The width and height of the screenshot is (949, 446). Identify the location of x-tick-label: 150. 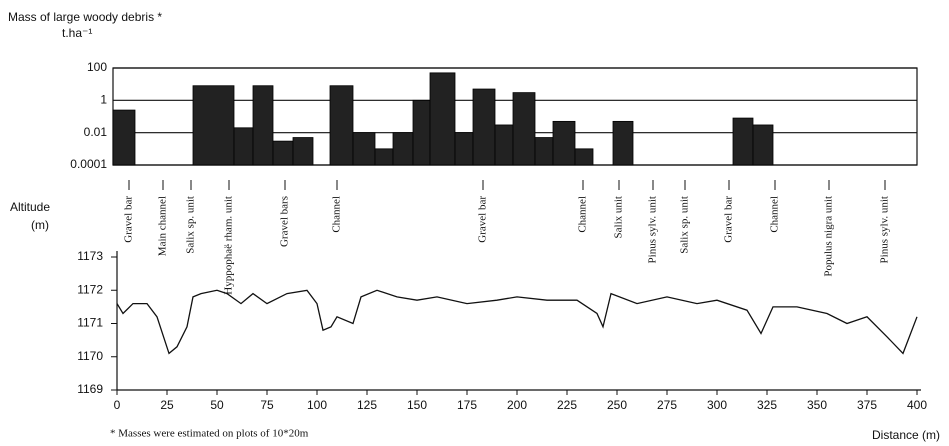
(417, 405).